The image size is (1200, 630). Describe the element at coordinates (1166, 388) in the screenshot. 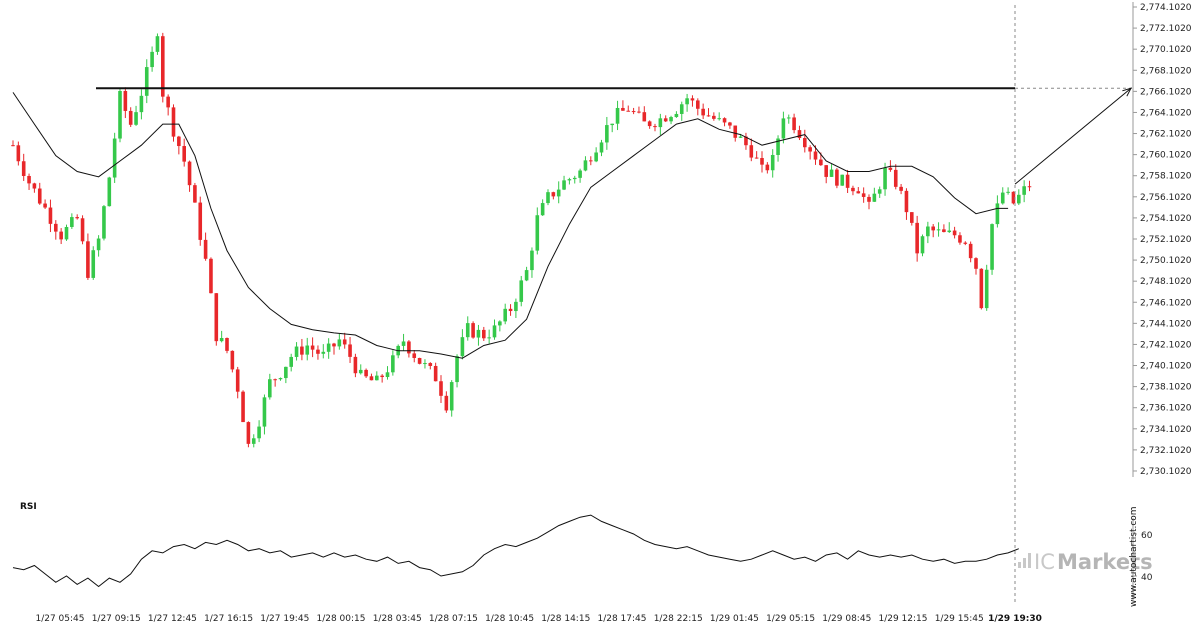

I see `y-tick-label: 2,738.1020` at that location.